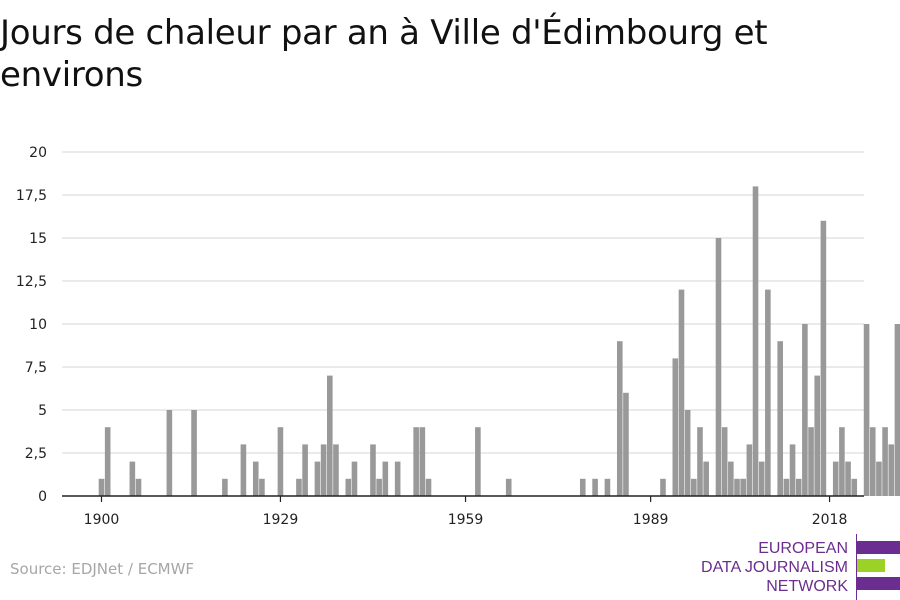  Describe the element at coordinates (42, 411) in the screenshot. I see `y-tick-label: 5` at that location.